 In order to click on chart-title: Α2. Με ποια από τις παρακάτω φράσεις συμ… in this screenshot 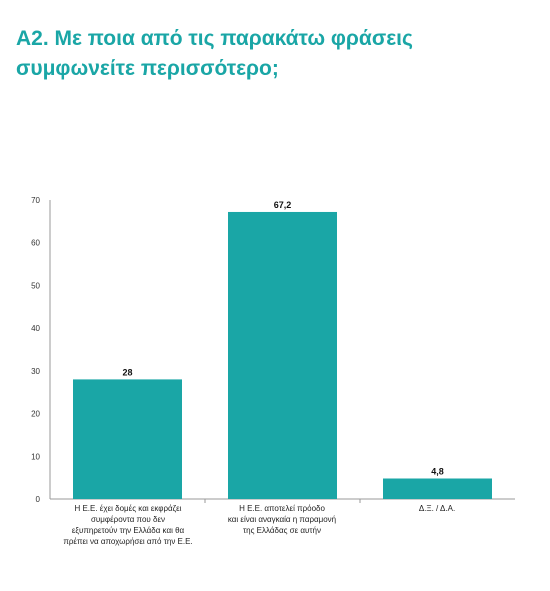, I will do `click(276, 54)`.